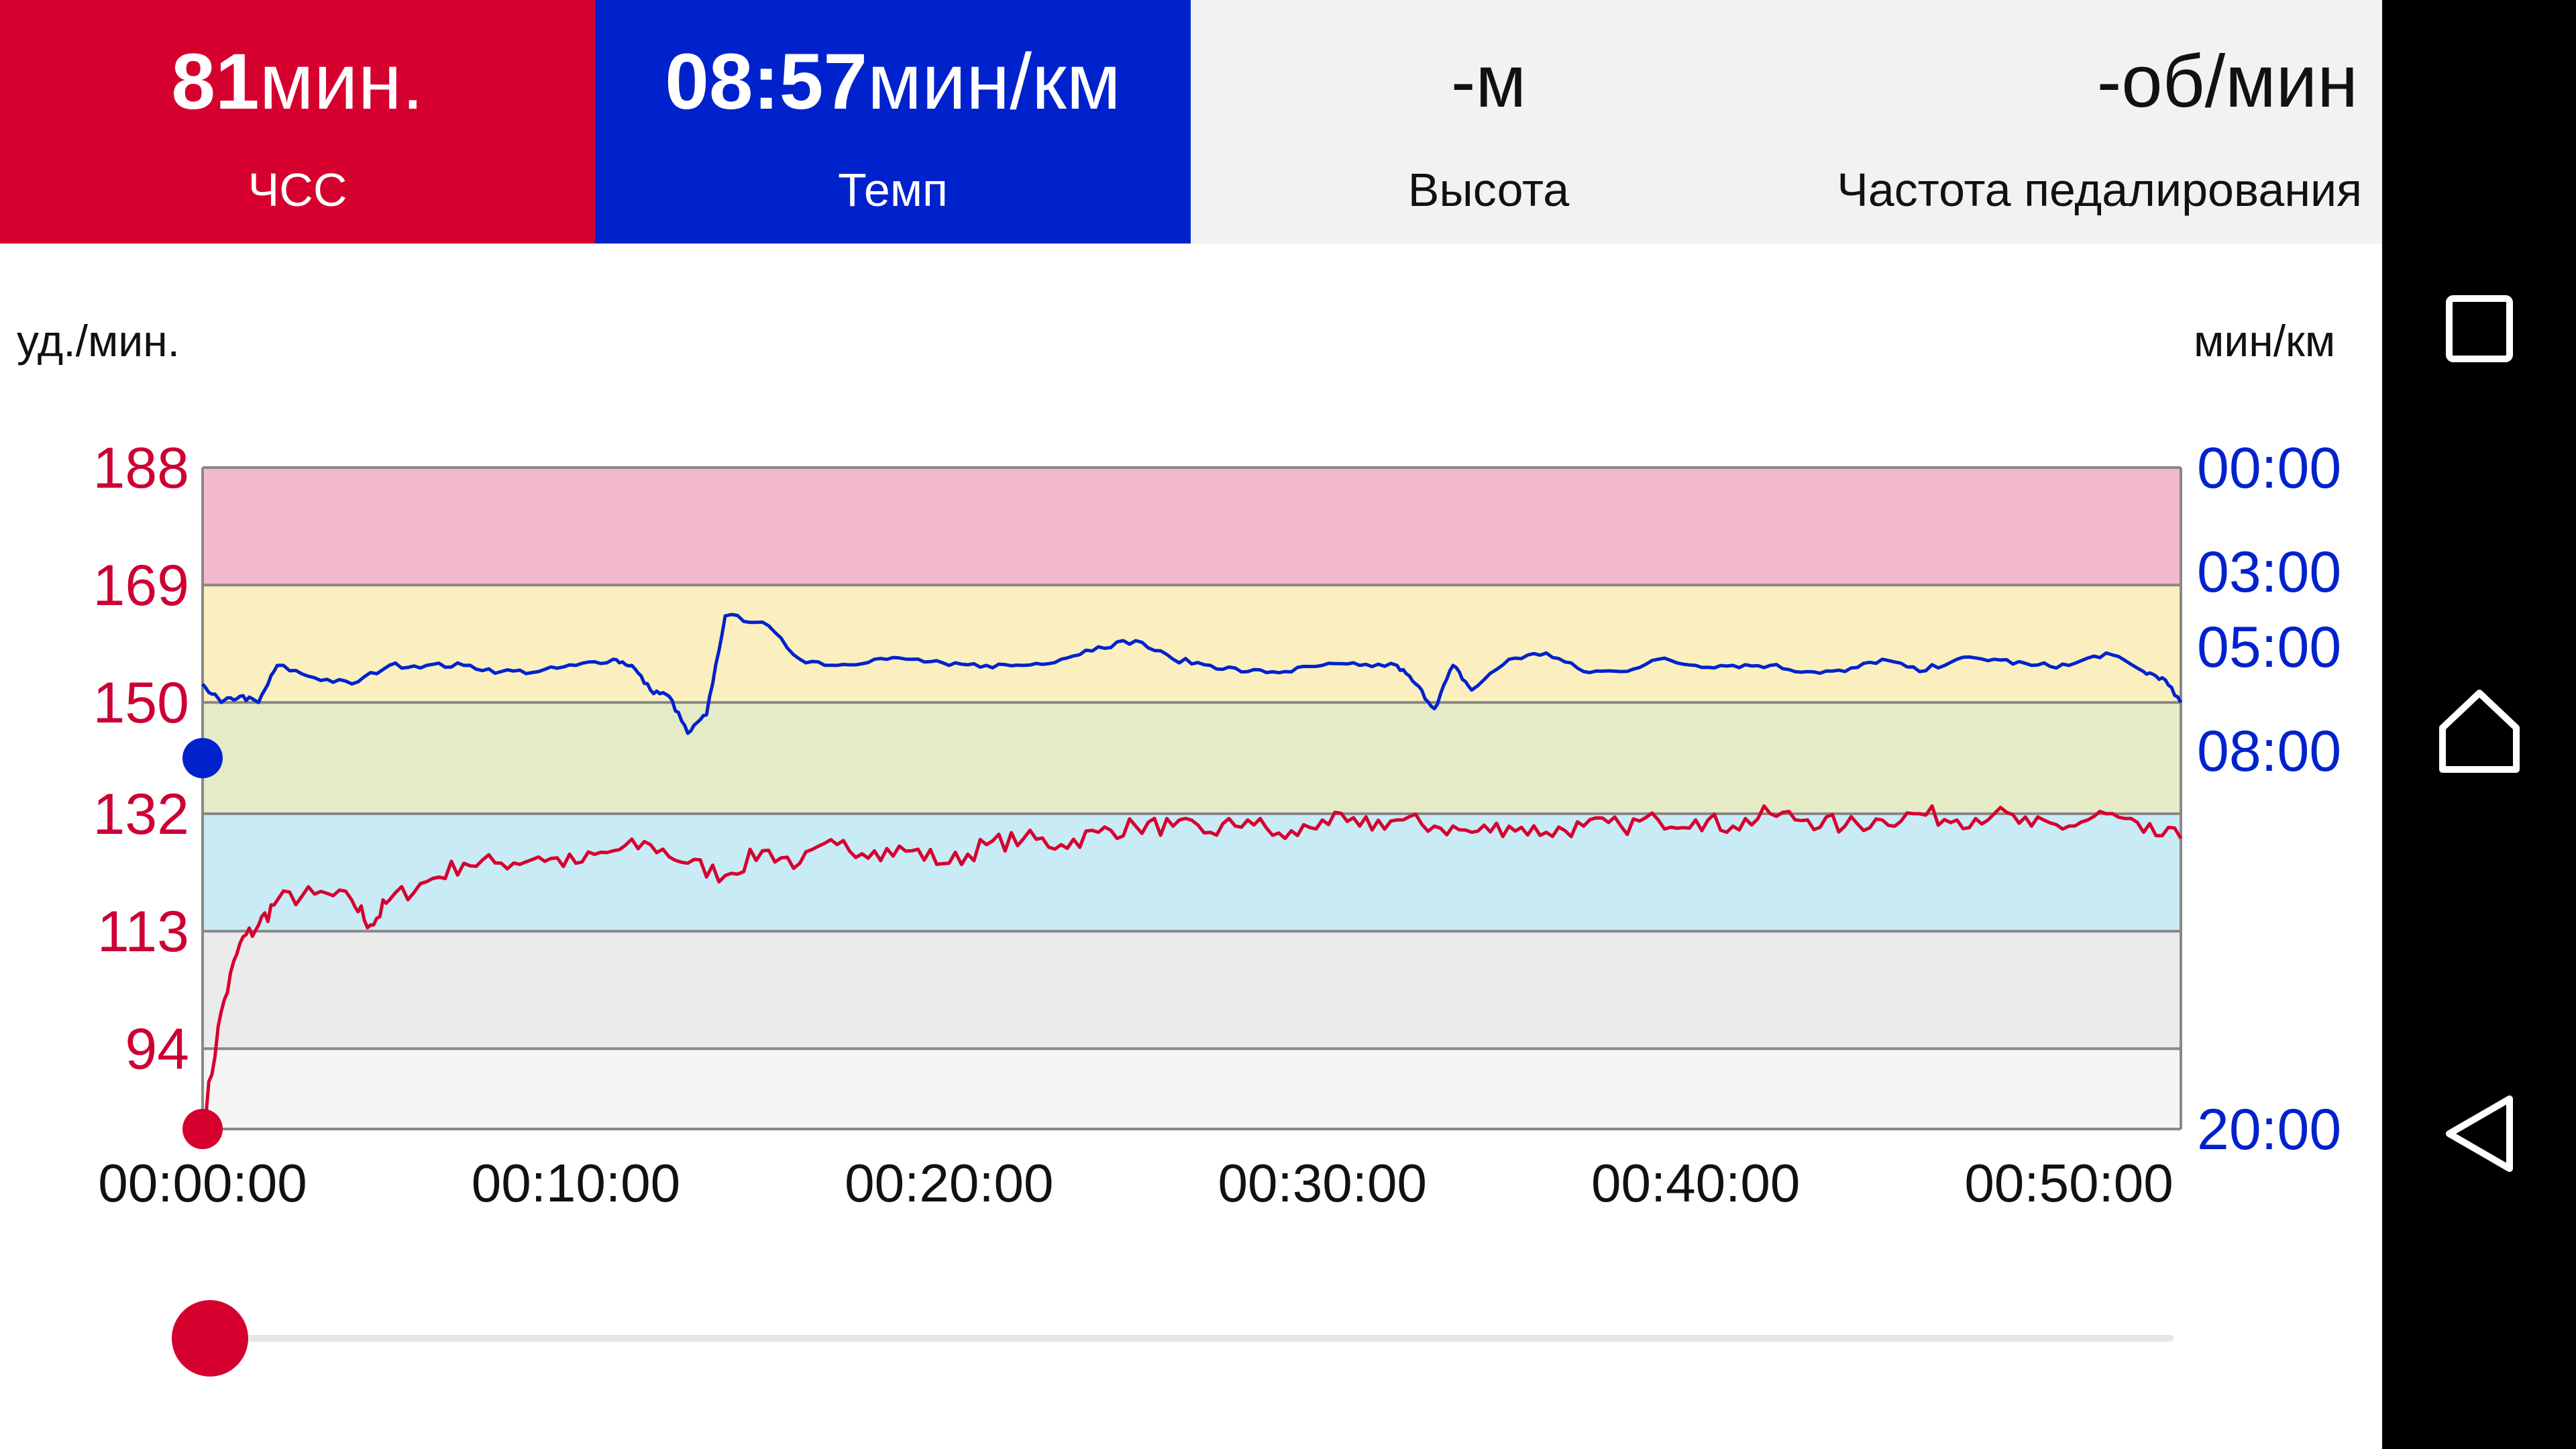 The width and height of the screenshot is (2576, 1449). I want to click on left-axis-unit: уд./мин., so click(98, 341).